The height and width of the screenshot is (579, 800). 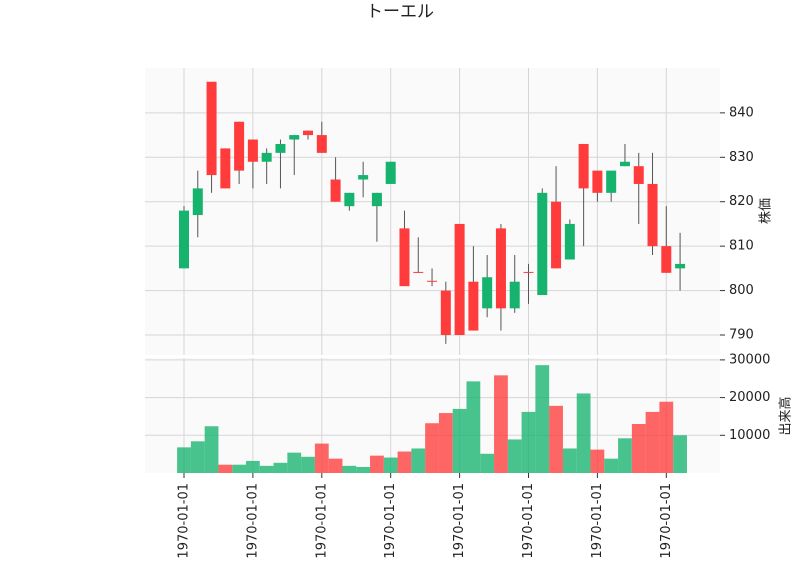 I want to click on y-axis-label: 株価, so click(x=766, y=211).